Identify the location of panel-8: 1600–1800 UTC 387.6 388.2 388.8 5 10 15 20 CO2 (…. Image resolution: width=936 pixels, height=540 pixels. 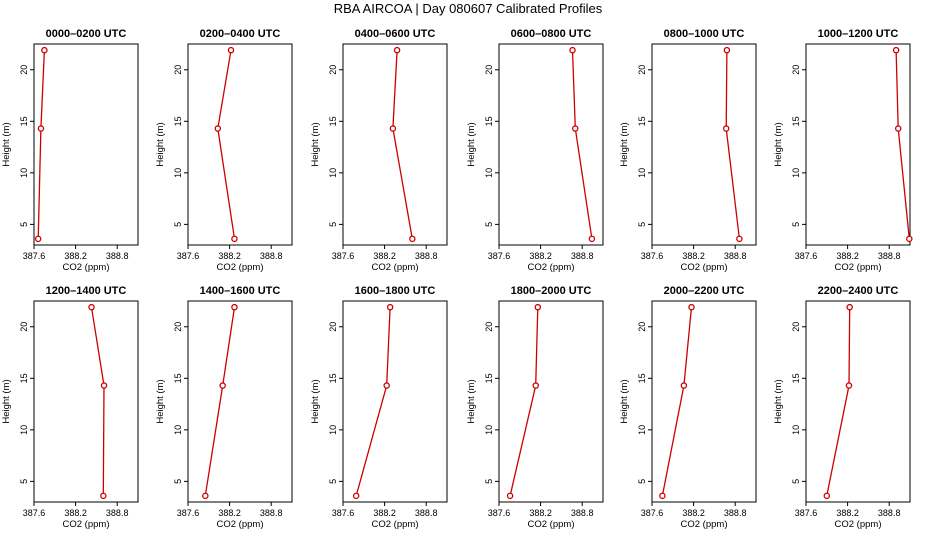
(379, 407).